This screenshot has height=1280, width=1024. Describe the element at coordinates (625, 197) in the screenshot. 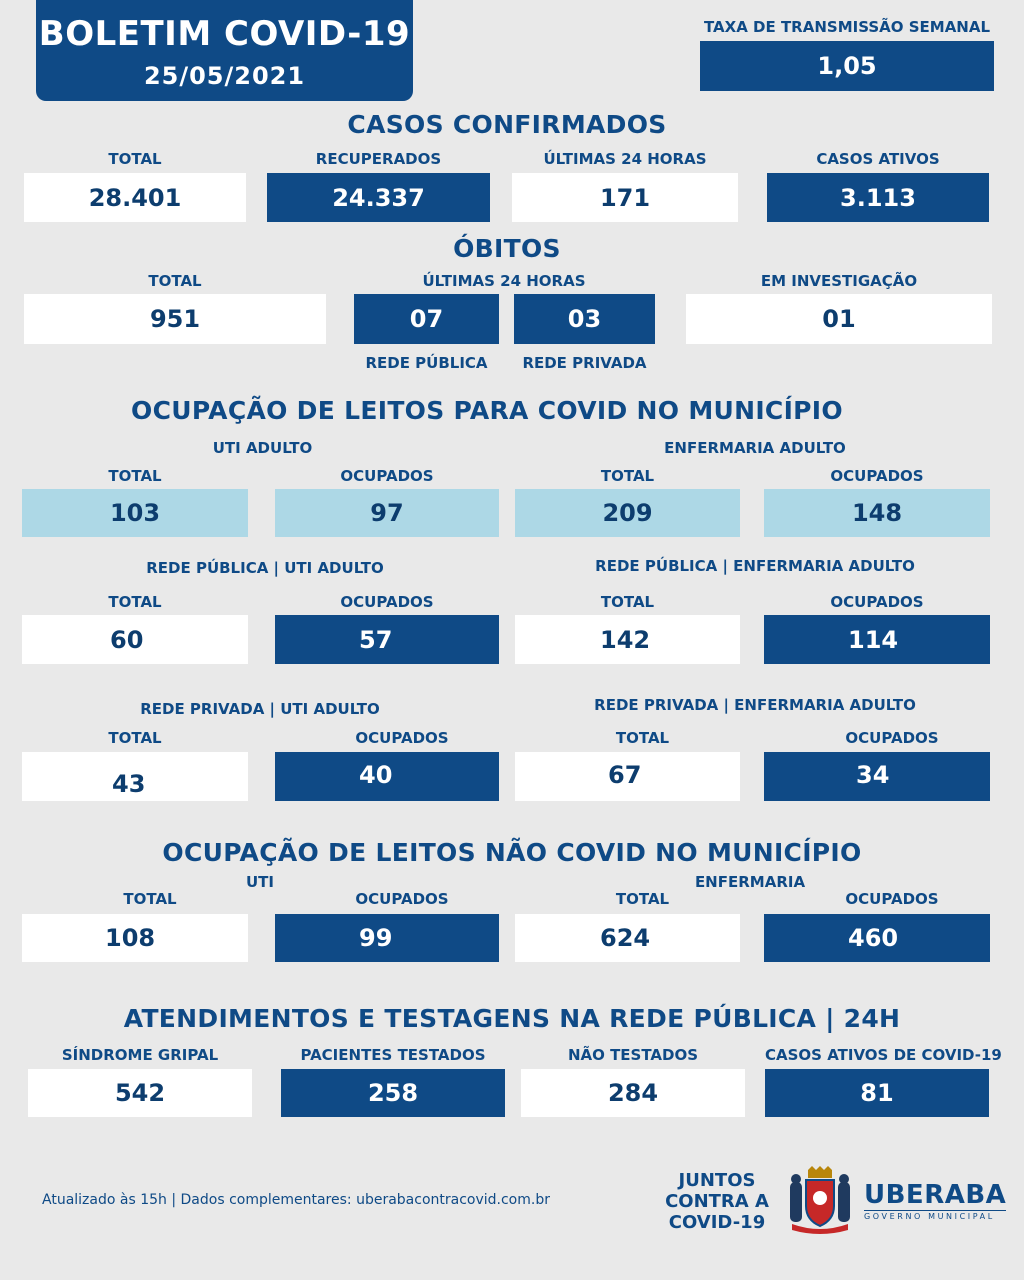

I see `confirmed-24h-value: 171` at that location.